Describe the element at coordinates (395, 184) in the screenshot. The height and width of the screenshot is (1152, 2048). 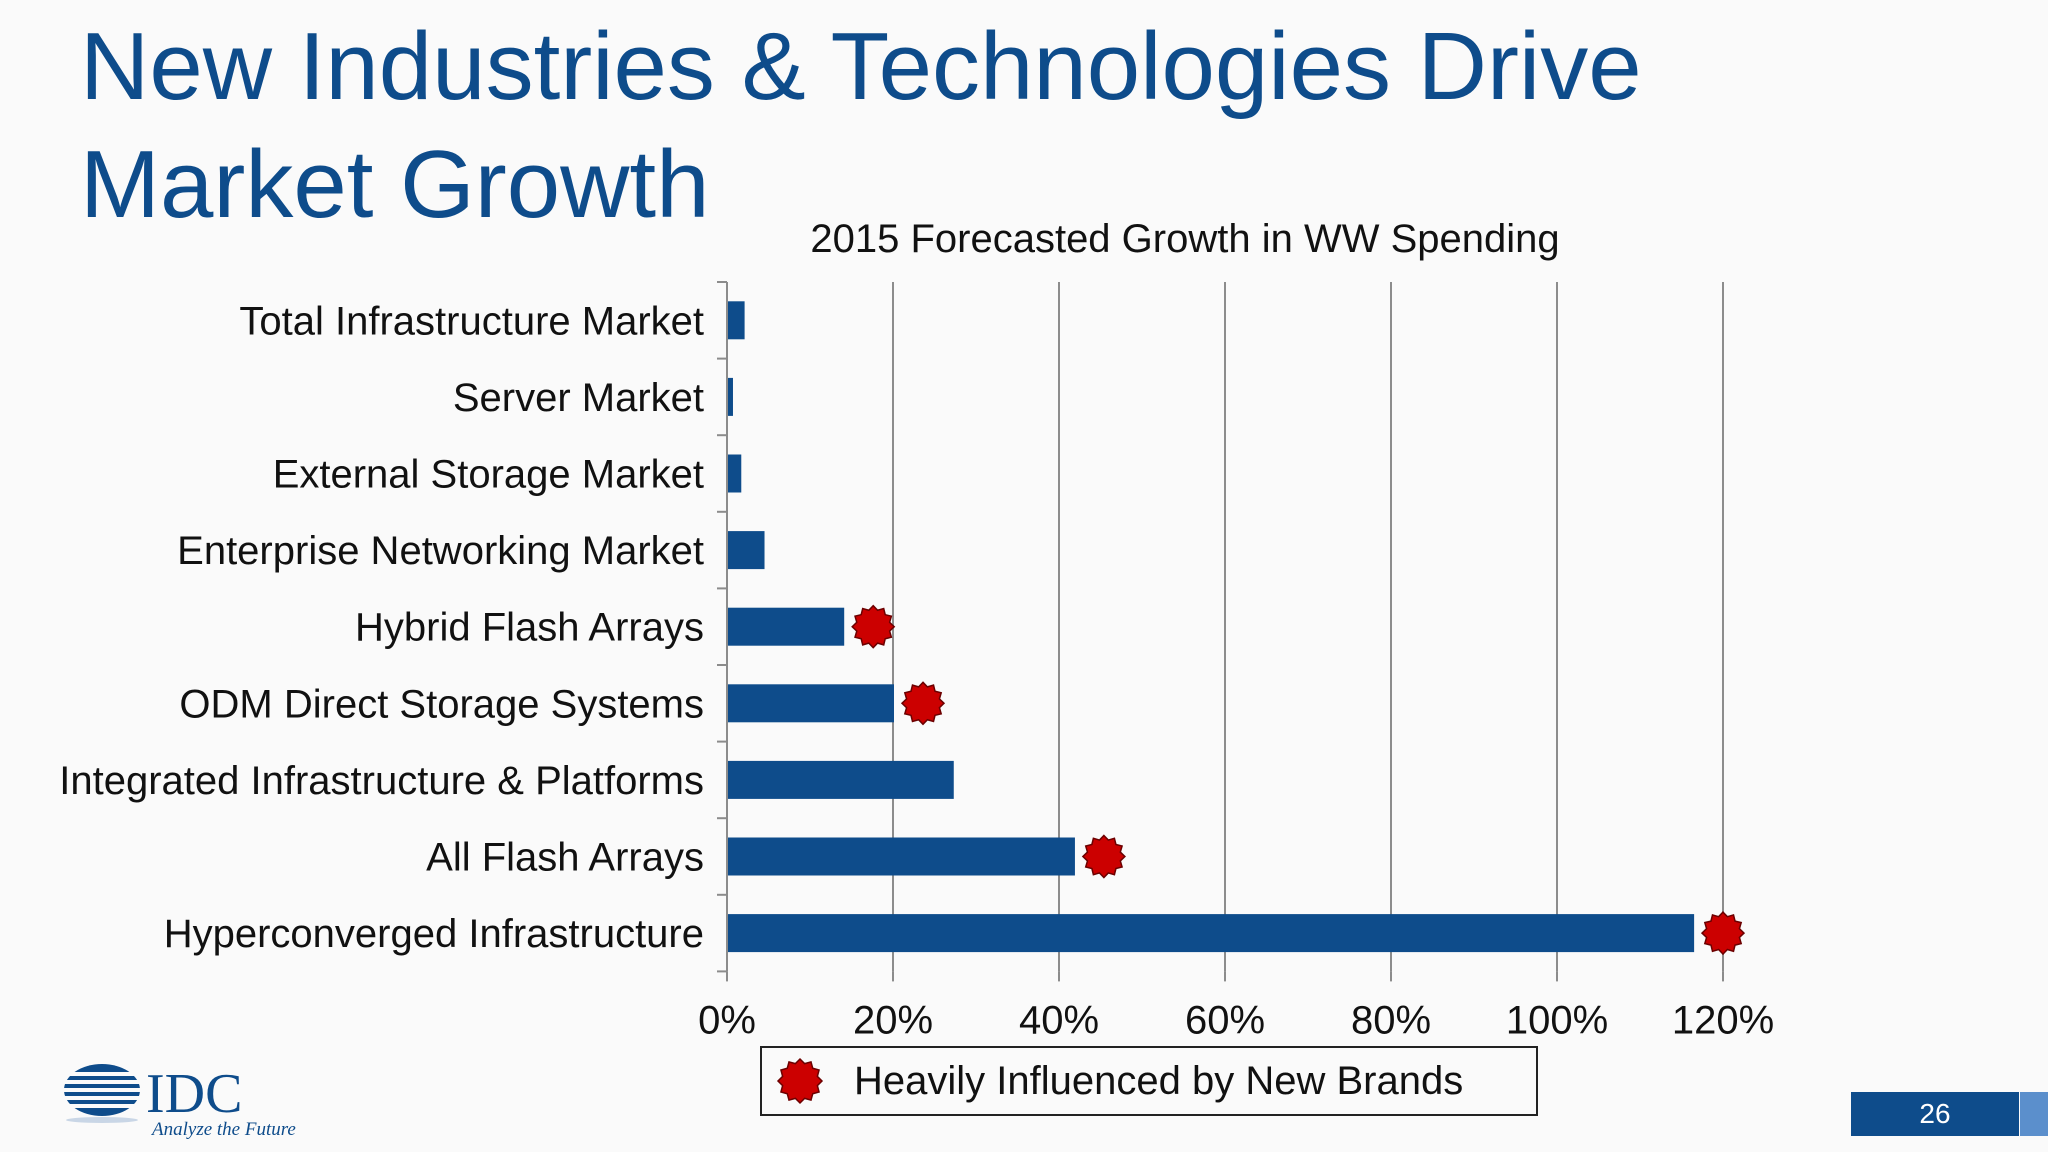
I see `slide-title-line-2: Market Growth` at that location.